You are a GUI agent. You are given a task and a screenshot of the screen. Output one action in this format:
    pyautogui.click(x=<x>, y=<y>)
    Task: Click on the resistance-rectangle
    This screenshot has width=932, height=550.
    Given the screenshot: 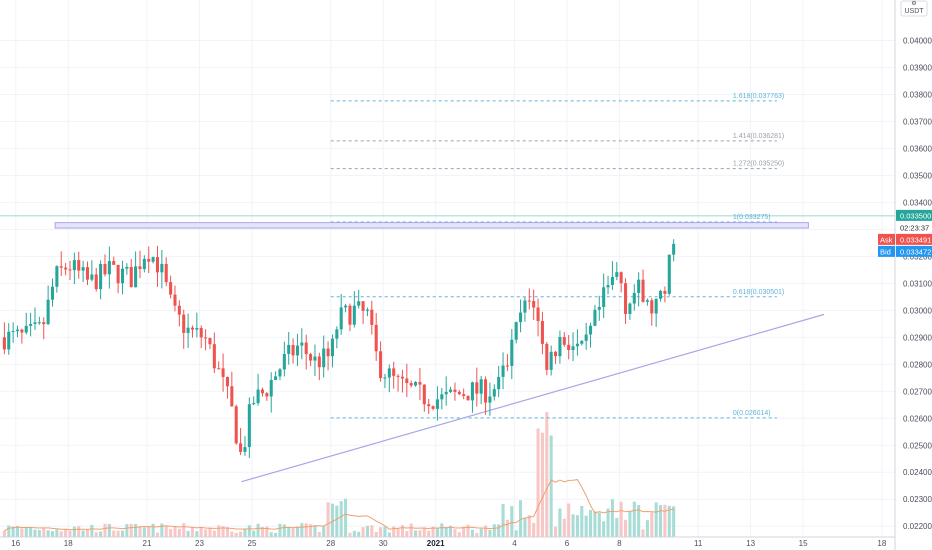 What is the action you would take?
    pyautogui.click(x=431, y=225)
    